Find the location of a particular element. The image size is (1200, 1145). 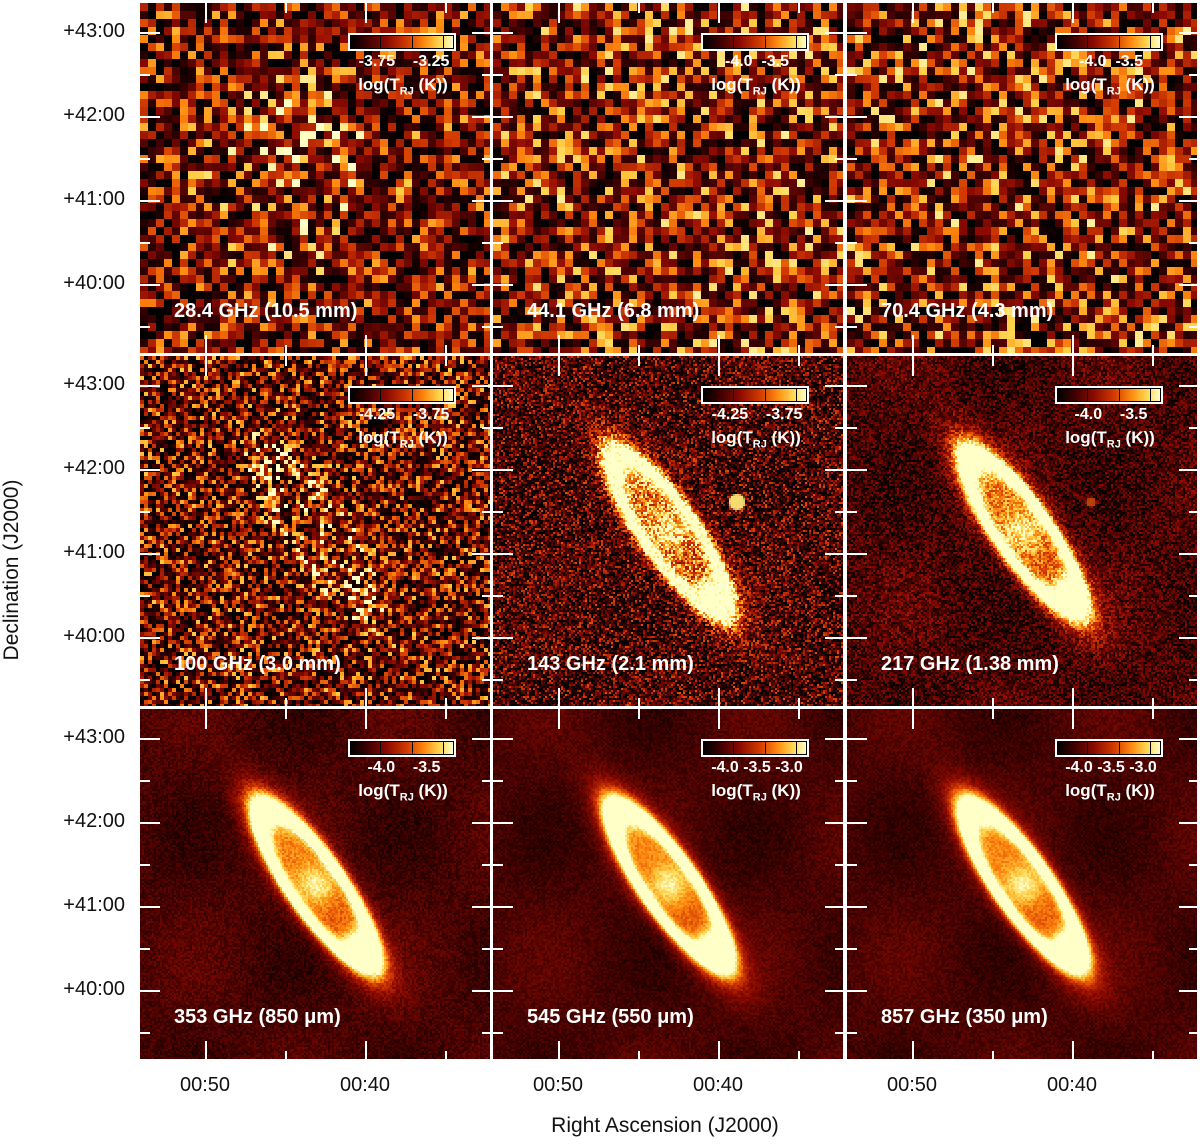

frequency-label: 44.1 GHz (6.8 mm) is located at coordinates (613, 311).